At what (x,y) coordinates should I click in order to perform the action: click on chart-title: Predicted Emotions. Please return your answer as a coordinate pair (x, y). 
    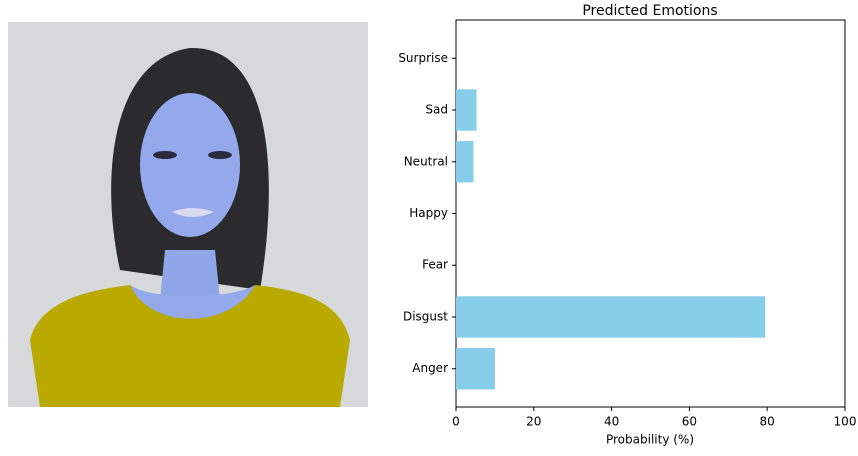
    Looking at the image, I should click on (649, 11).